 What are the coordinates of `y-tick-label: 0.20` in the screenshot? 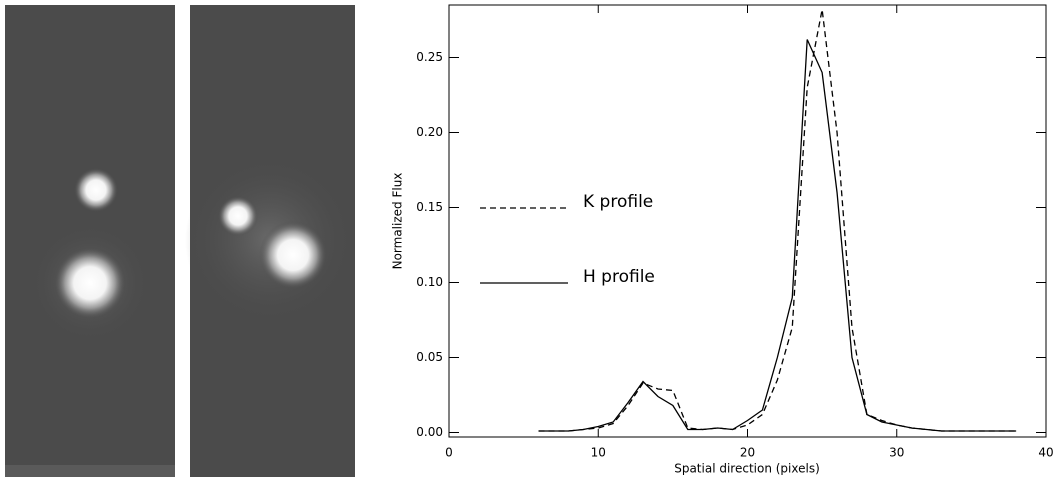 It's located at (429, 132).